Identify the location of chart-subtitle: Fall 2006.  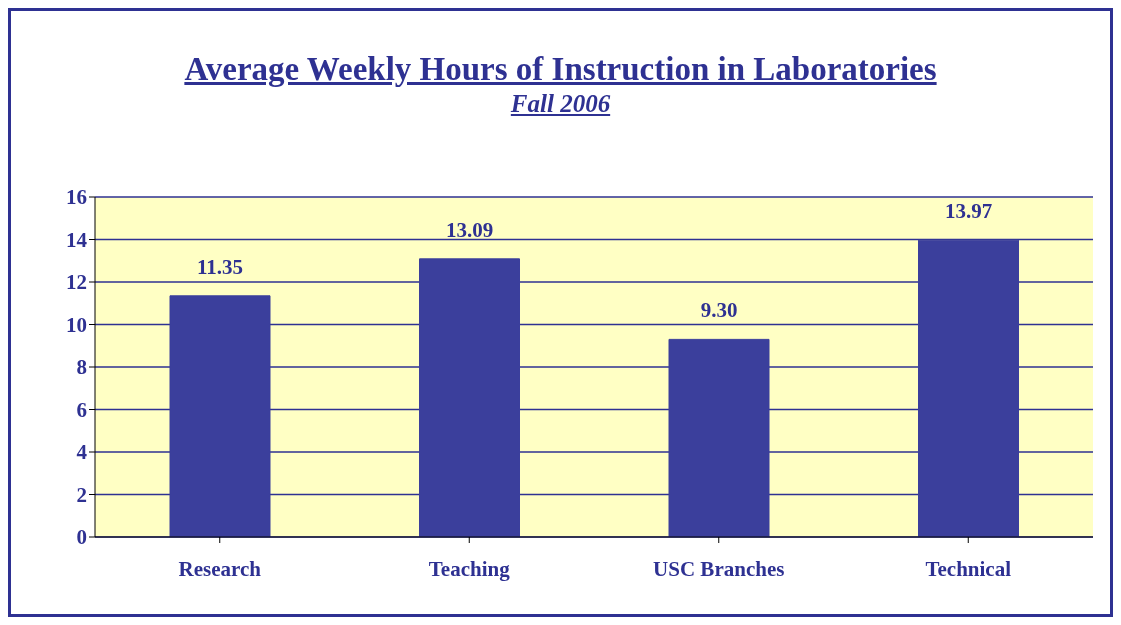
(560, 104).